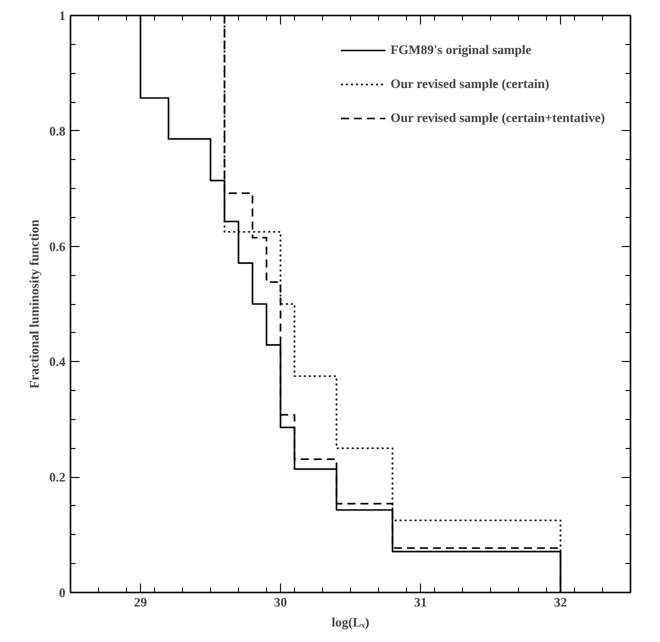 Image resolution: width=660 pixels, height=642 pixels. Describe the element at coordinates (560, 602) in the screenshot. I see `x-tick-label: 32` at that location.